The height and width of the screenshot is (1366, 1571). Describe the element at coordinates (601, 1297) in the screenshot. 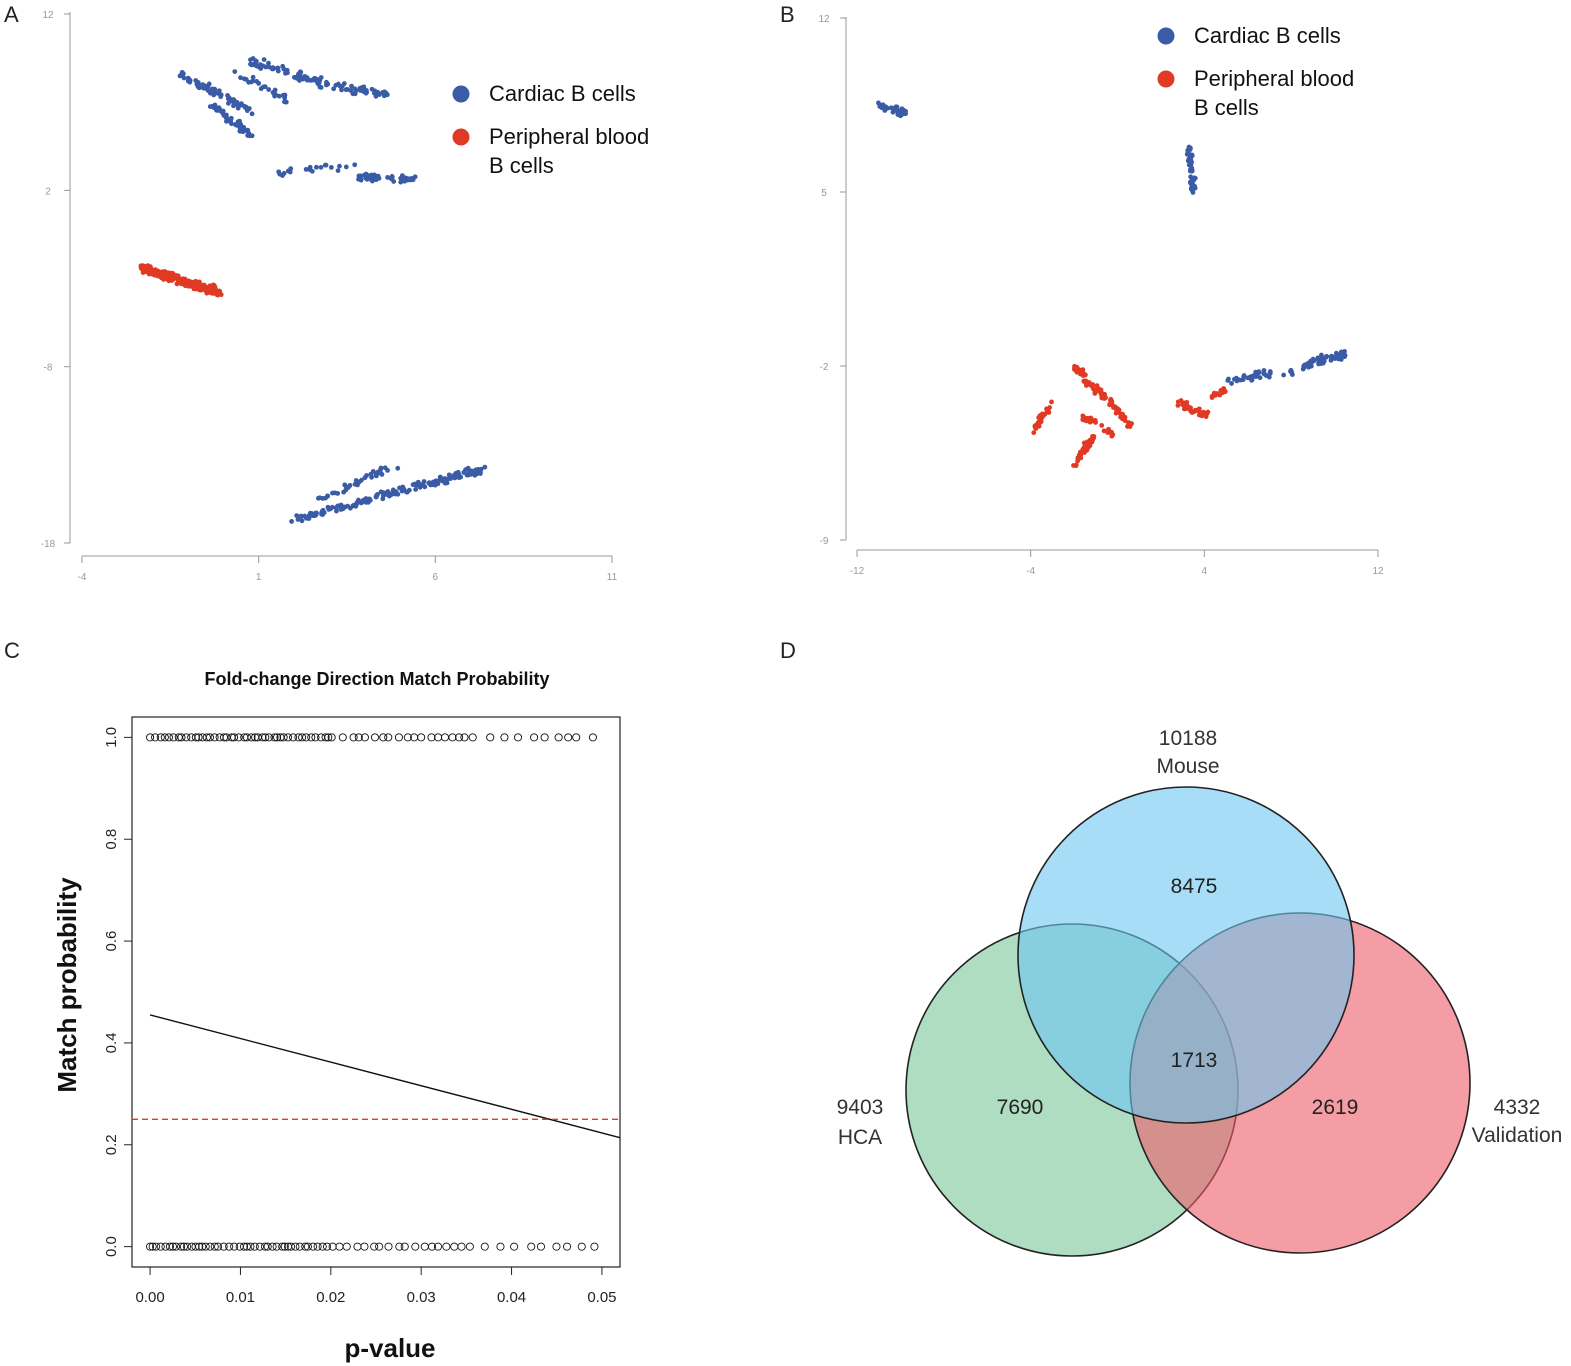

I see `x-tick-label: 0.05` at that location.